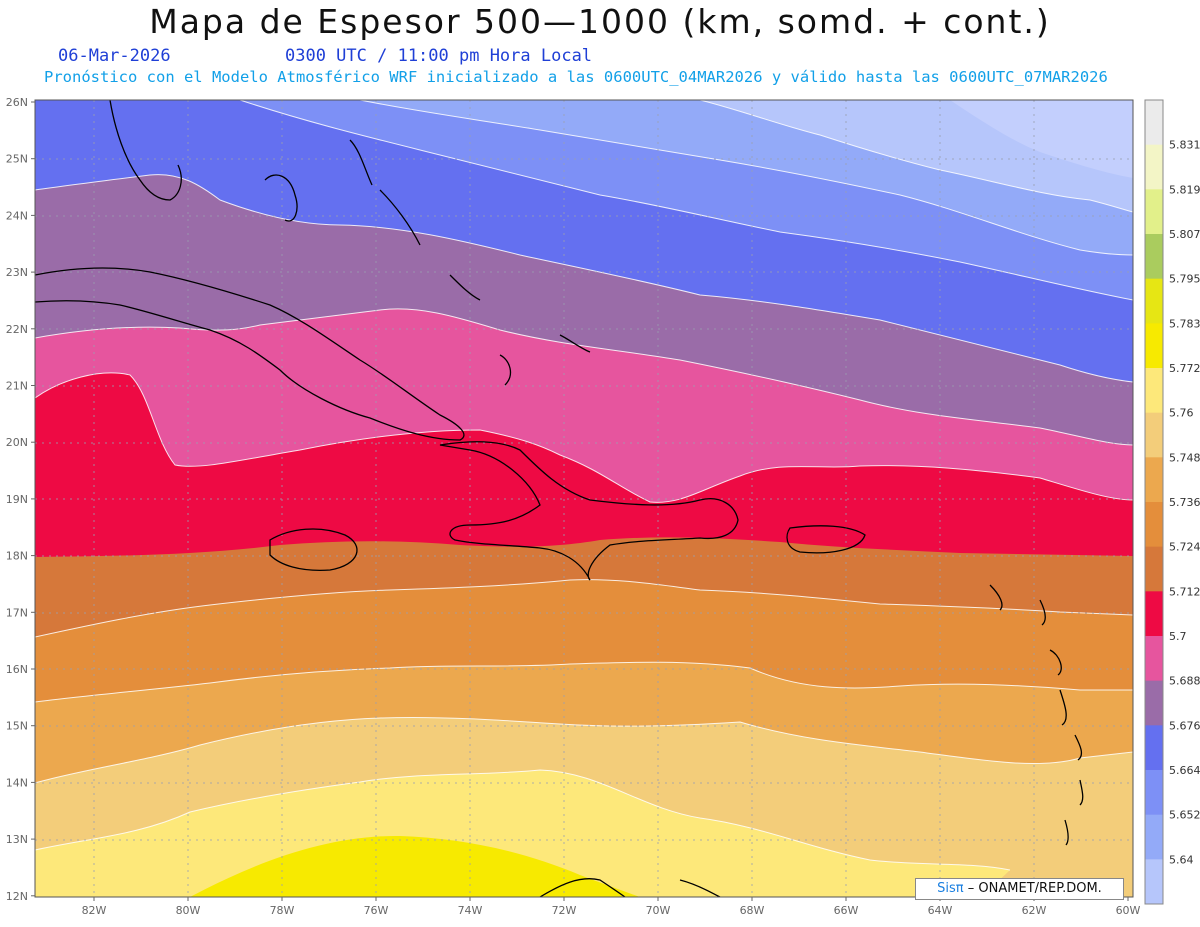 The image size is (1200, 927). What do you see at coordinates (17, 896) in the screenshot?
I see `lat-label: 12N` at bounding box center [17, 896].